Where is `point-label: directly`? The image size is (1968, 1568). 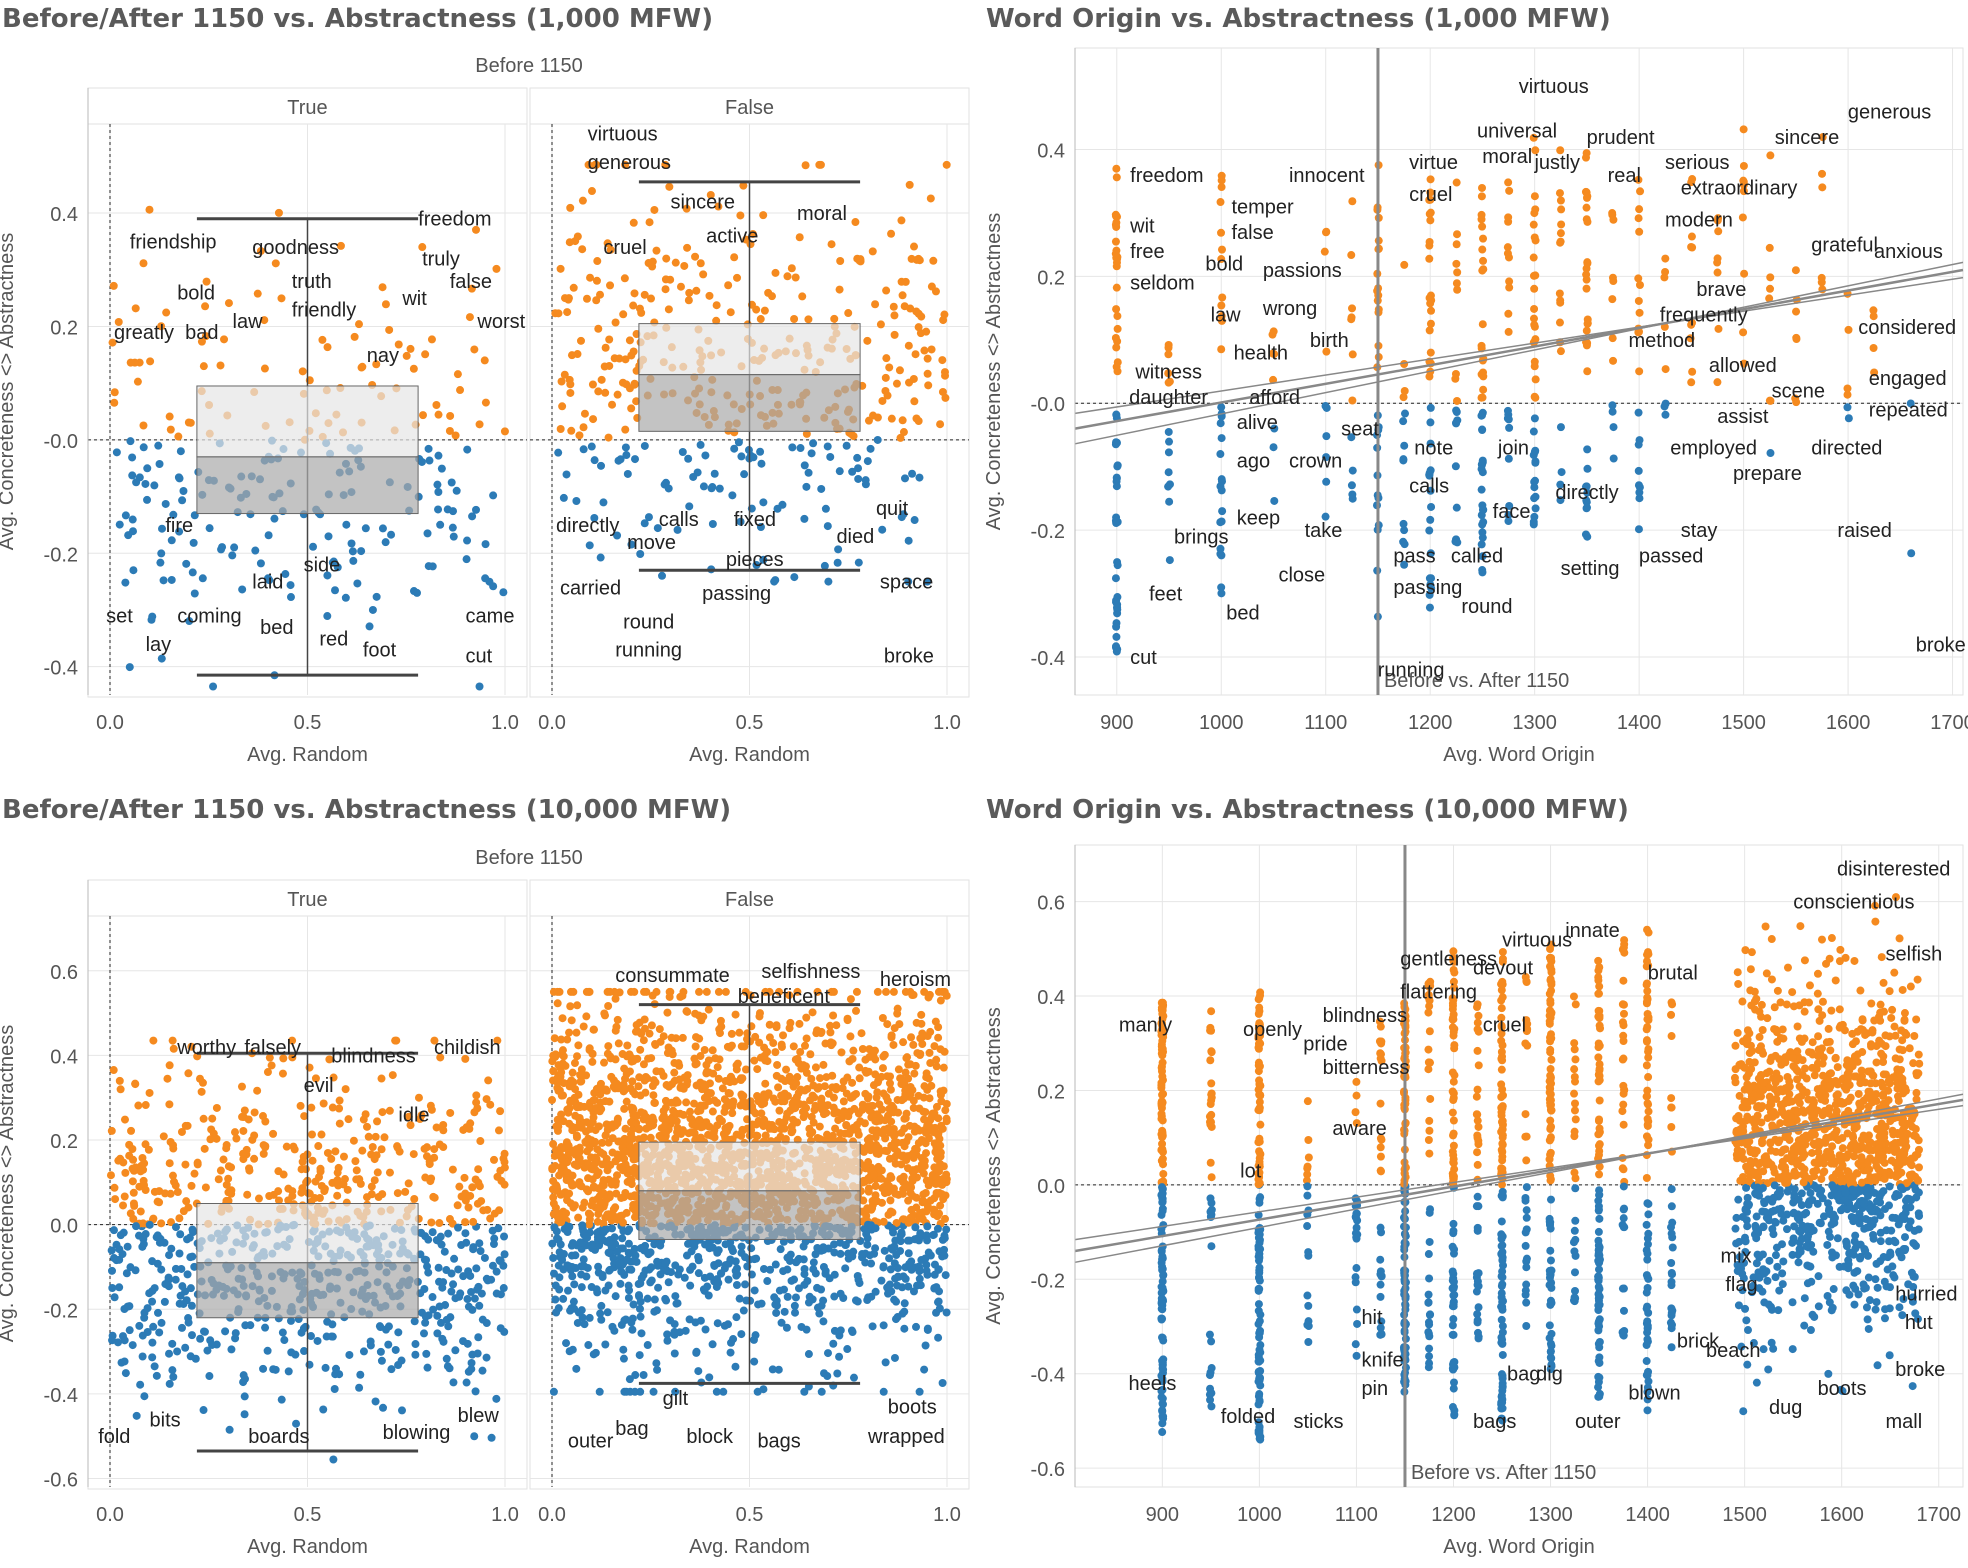
point-label: directly is located at coordinates (587, 526).